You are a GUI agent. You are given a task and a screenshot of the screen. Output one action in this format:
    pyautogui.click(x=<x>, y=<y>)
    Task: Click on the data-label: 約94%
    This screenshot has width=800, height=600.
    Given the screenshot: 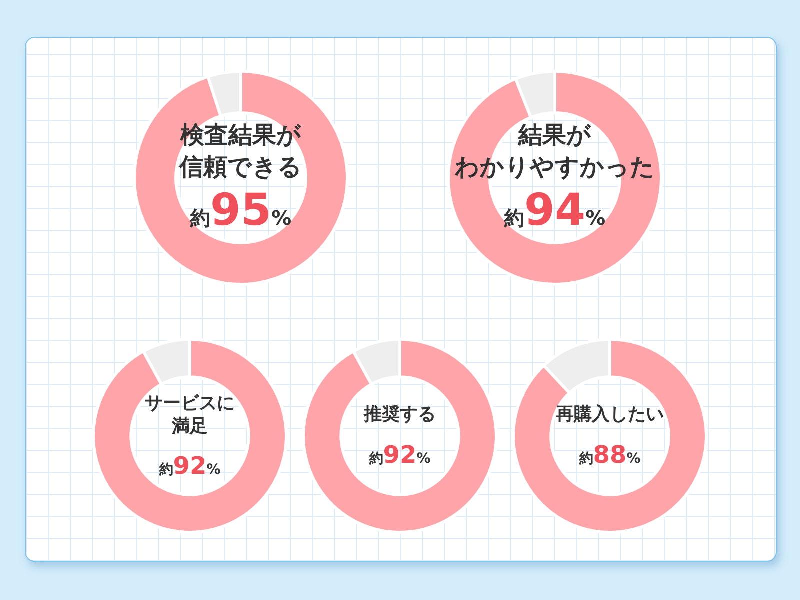 What is the action you would take?
    pyautogui.click(x=555, y=210)
    